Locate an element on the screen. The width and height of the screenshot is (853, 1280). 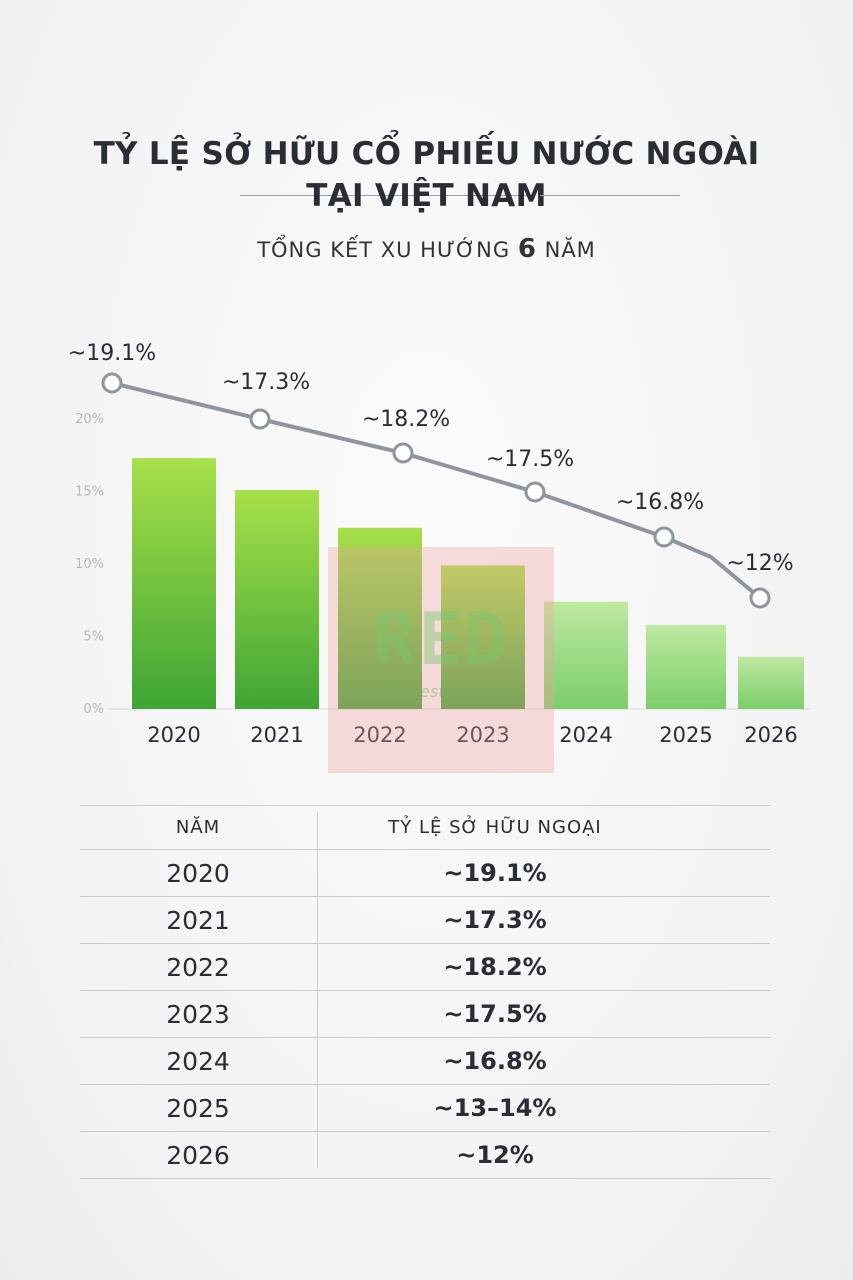
table-cell-year: 2022 is located at coordinates (198, 967).